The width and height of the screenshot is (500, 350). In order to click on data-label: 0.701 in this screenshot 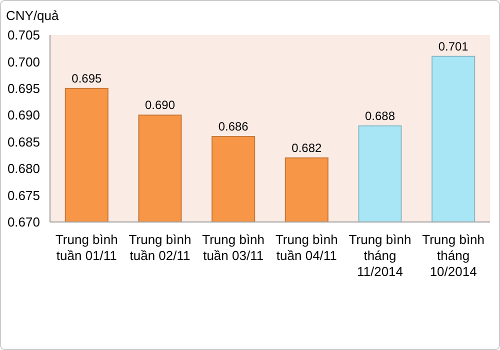, I will do `click(453, 46)`.